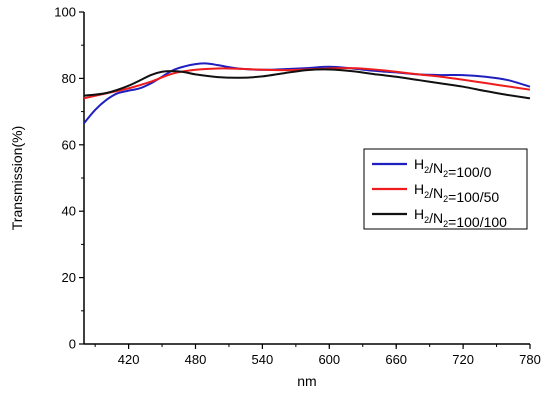  Describe the element at coordinates (306, 381) in the screenshot. I see `x-axis-title: nm` at that location.